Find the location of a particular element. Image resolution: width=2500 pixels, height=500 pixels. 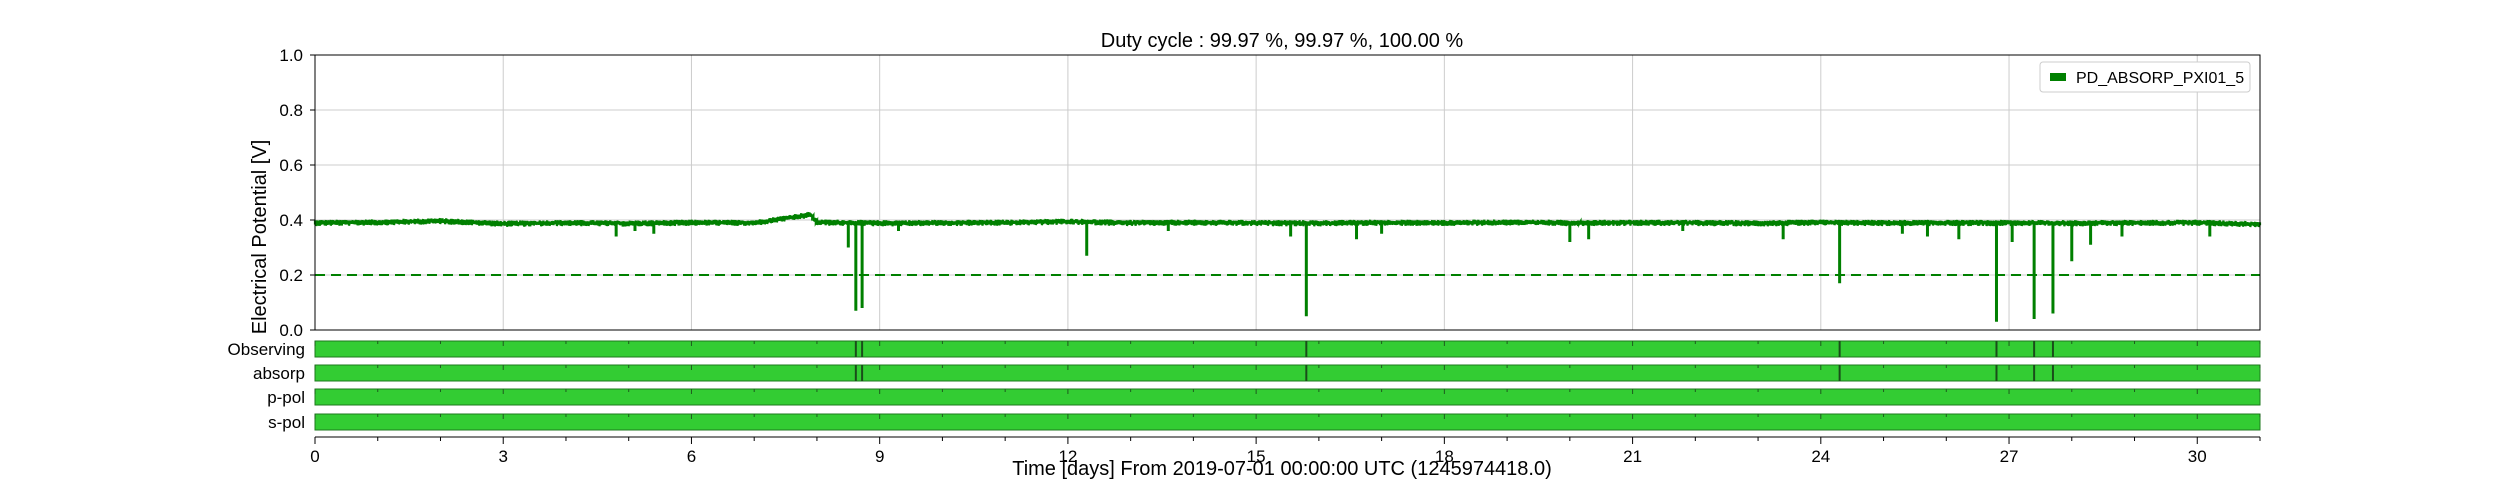

x-tick-label: 15 is located at coordinates (1256, 456).